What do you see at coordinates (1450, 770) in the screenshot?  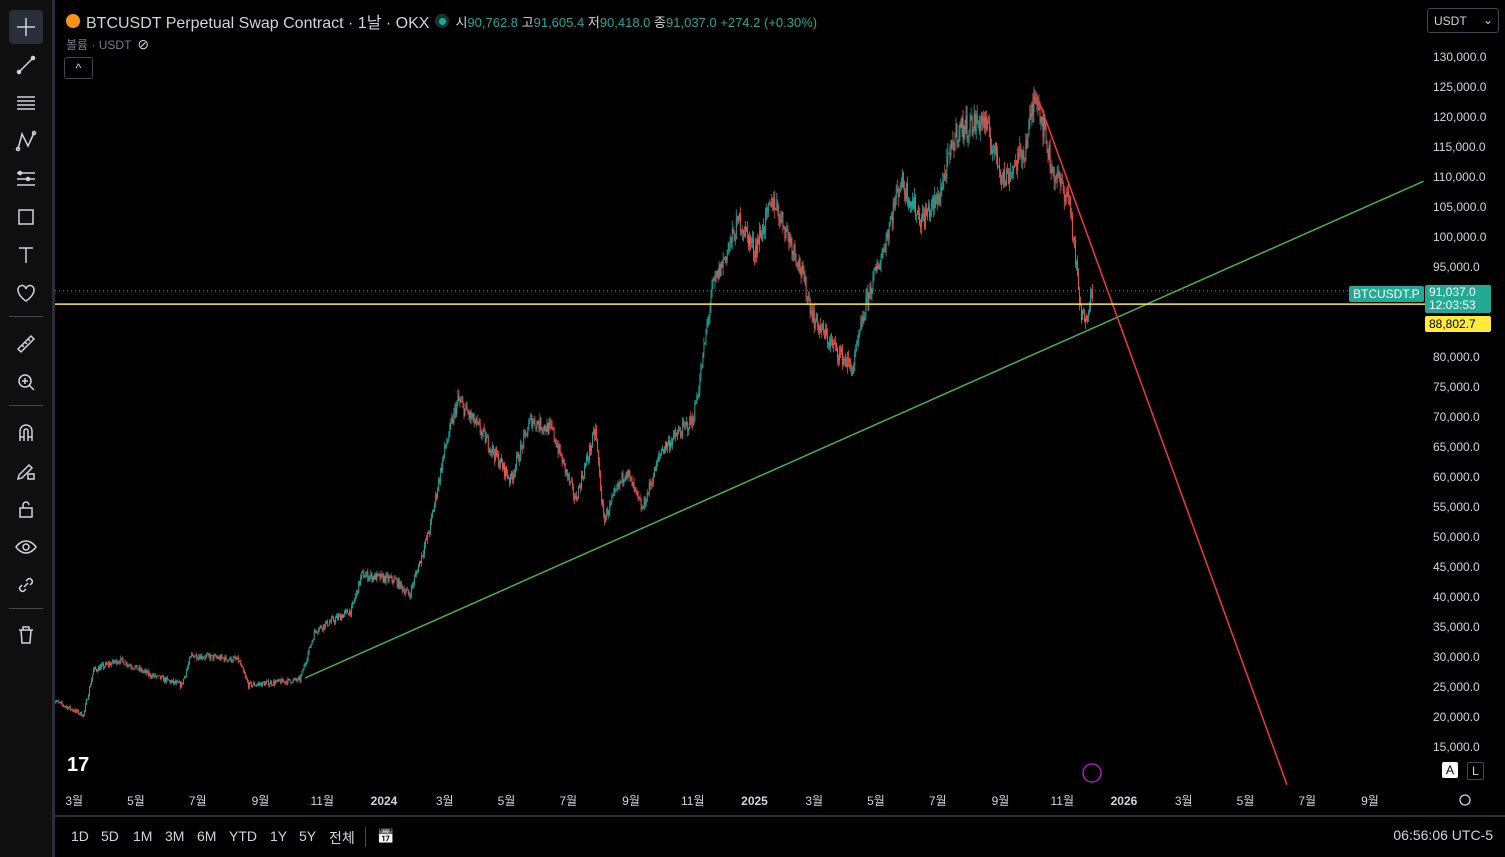 I see `auto-scale-button: A` at bounding box center [1450, 770].